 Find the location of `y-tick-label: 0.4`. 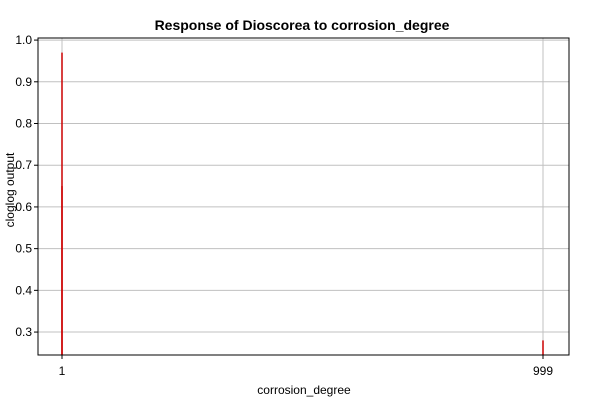

y-tick-label: 0.4 is located at coordinates (23, 290).